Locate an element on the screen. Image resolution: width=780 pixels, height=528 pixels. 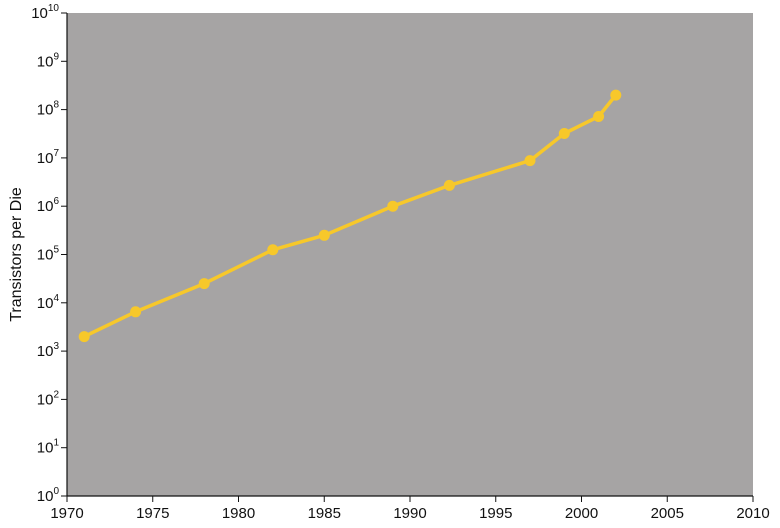
y-tick-label: 10⁷ is located at coordinates (48, 157).